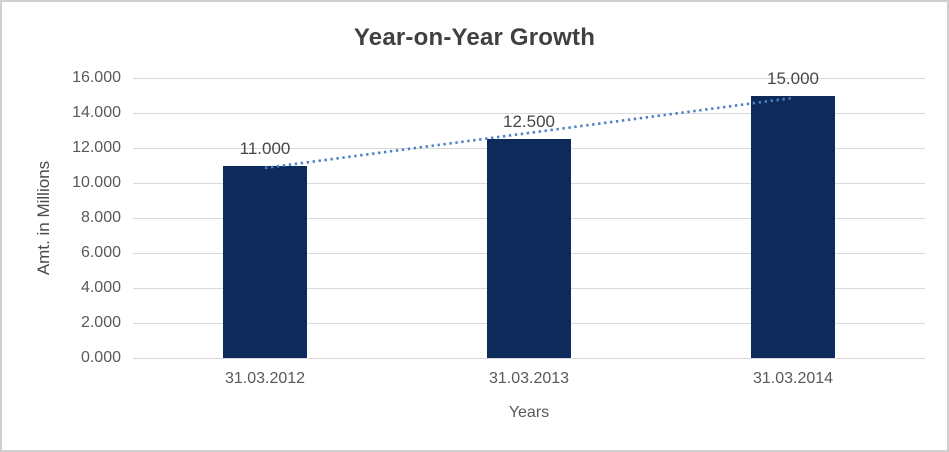  I want to click on x-tick-label: 31.03.2012, so click(265, 378).